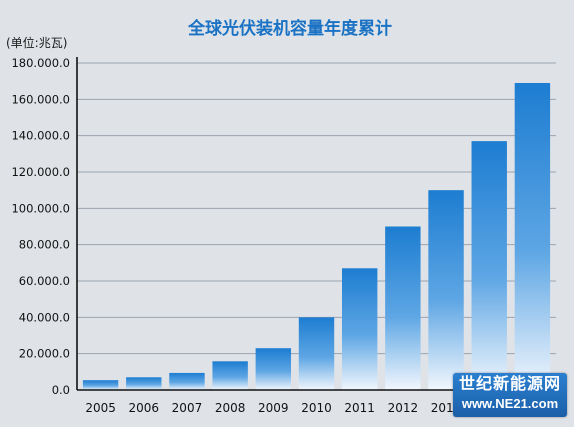 The image size is (574, 427). I want to click on y-tick-label: 60.000.0, so click(44, 281).